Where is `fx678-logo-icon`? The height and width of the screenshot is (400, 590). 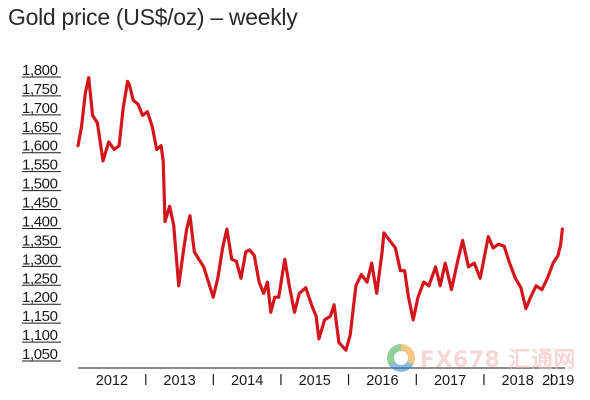
fx678-logo-icon is located at coordinates (400, 358).